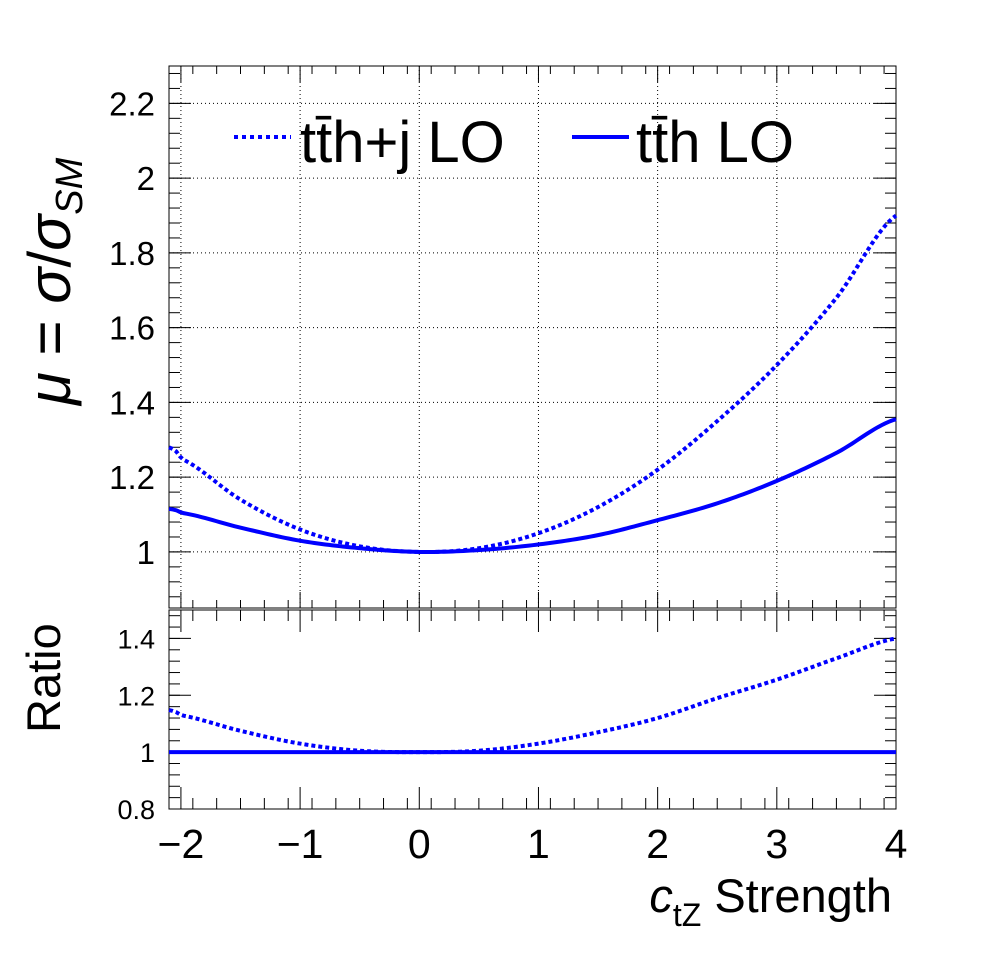  What do you see at coordinates (132, 402) in the screenshot?
I see `main-ytick-label: 1.4` at bounding box center [132, 402].